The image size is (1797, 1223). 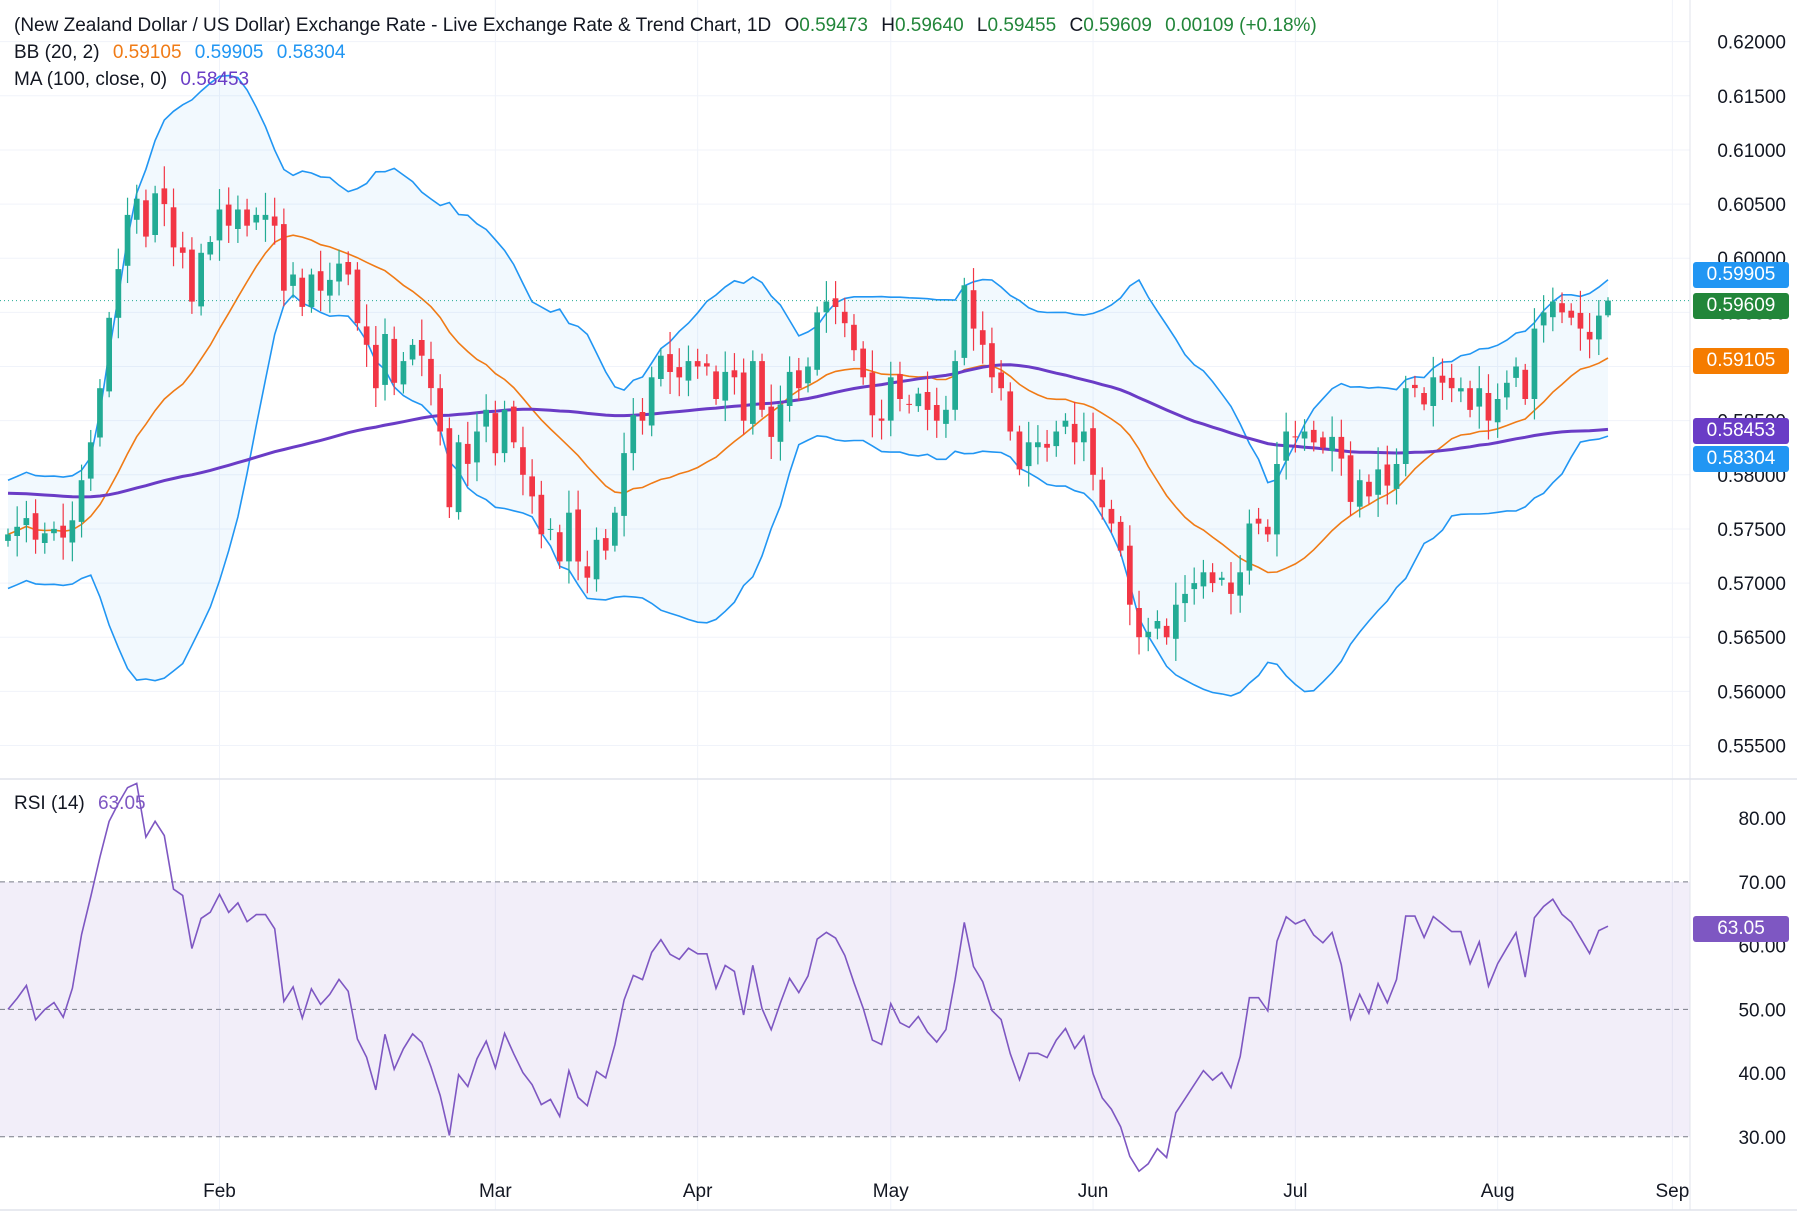 What do you see at coordinates (1022, 25) in the screenshot?
I see `low-value: 0.59455` at bounding box center [1022, 25].